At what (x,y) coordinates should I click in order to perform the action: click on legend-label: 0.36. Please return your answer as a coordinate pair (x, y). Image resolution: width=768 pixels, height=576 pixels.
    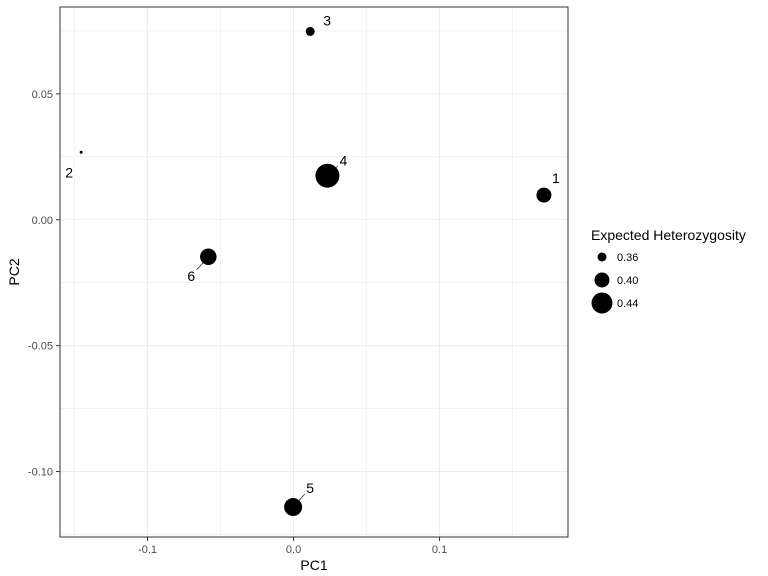
    Looking at the image, I should click on (627, 258).